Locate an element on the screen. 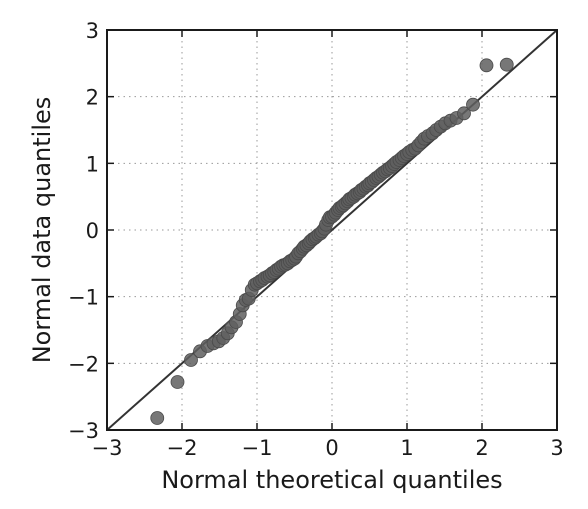  y-tick-label: −1 is located at coordinates (83, 298).